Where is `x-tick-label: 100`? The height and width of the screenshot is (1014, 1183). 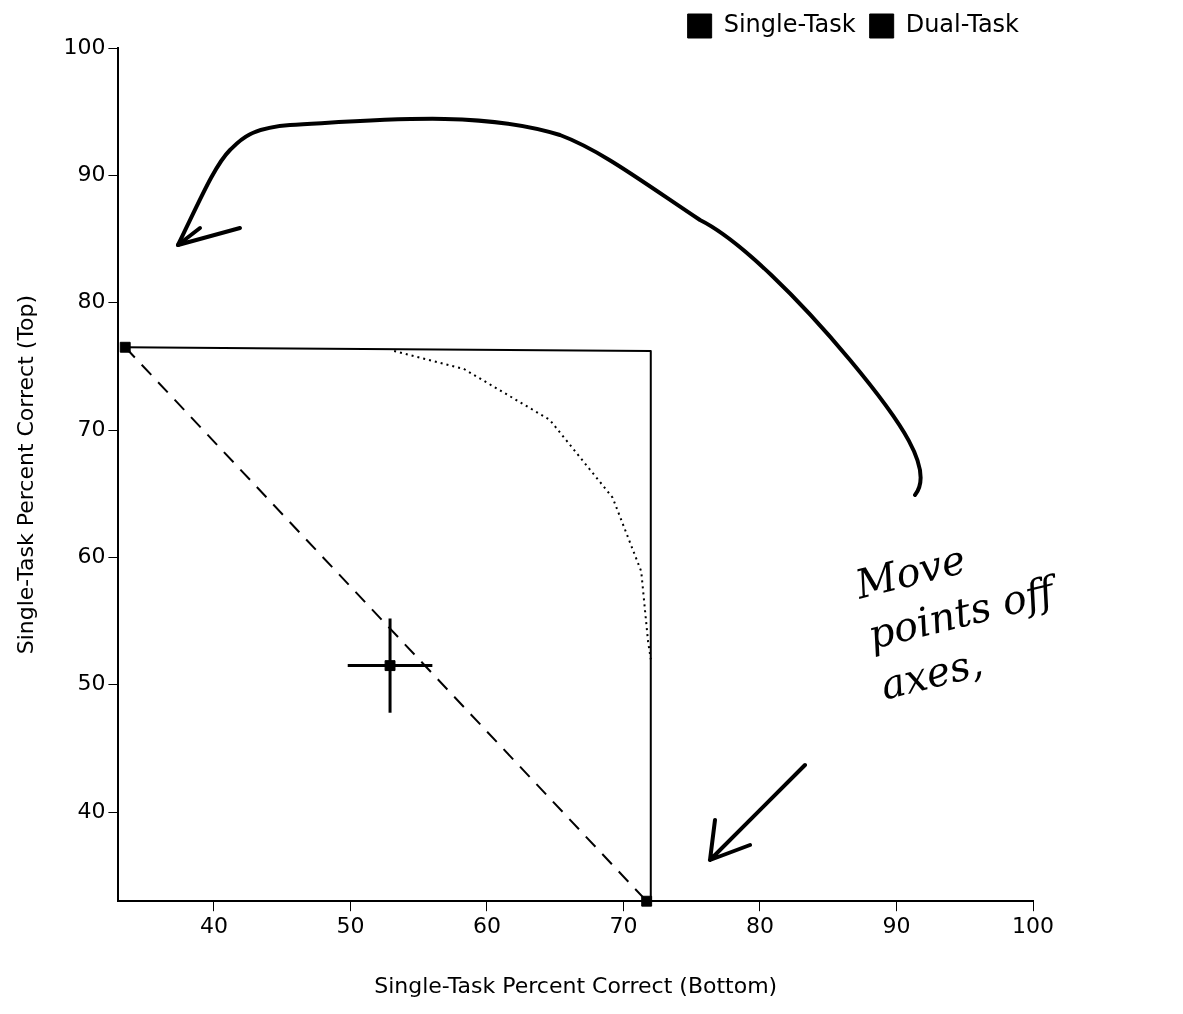 x-tick-label: 100 is located at coordinates (1033, 926).